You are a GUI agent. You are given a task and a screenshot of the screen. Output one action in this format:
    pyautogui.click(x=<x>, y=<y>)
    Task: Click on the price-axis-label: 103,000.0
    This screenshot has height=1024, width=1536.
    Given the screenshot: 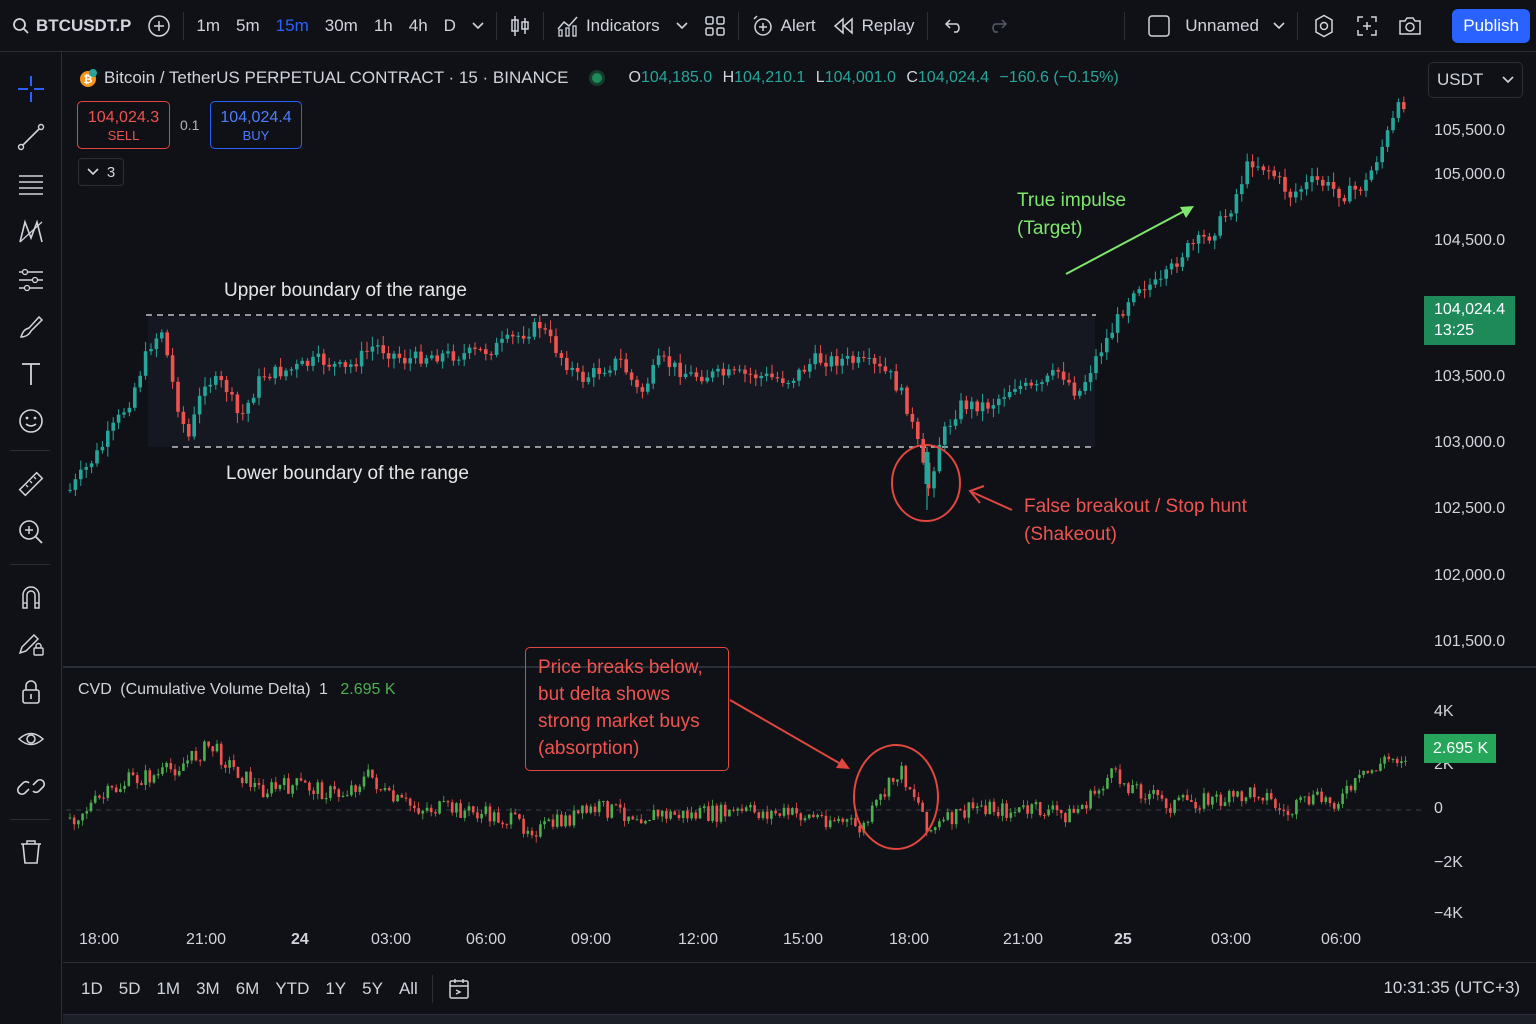 What is the action you would take?
    pyautogui.click(x=1470, y=442)
    